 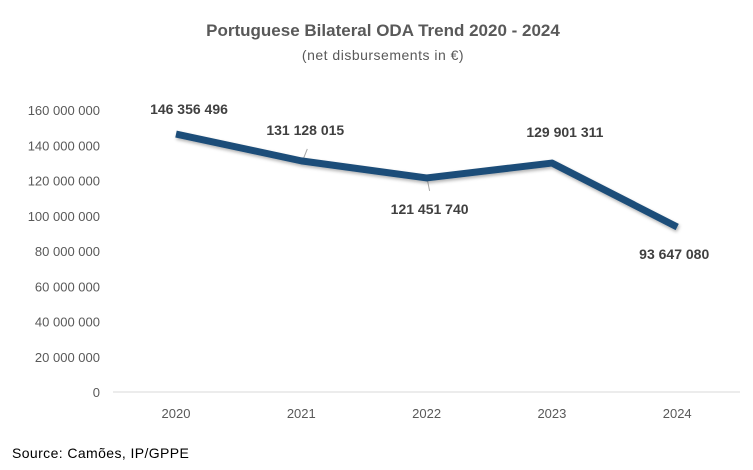 I want to click on data-label: 121 451 740, so click(x=430, y=209).